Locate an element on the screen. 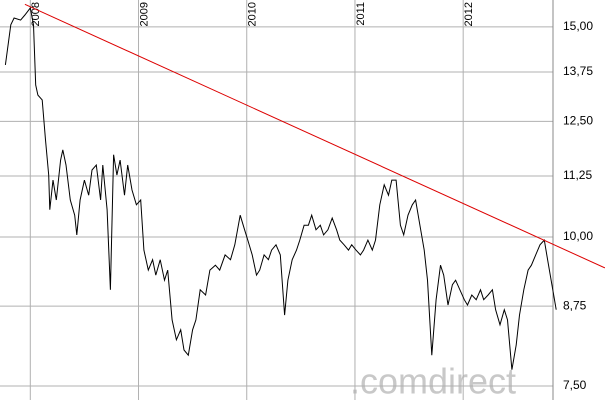 Image resolution: width=605 pixels, height=400 pixels. y-tick-label: 15,00 is located at coordinates (578, 26).